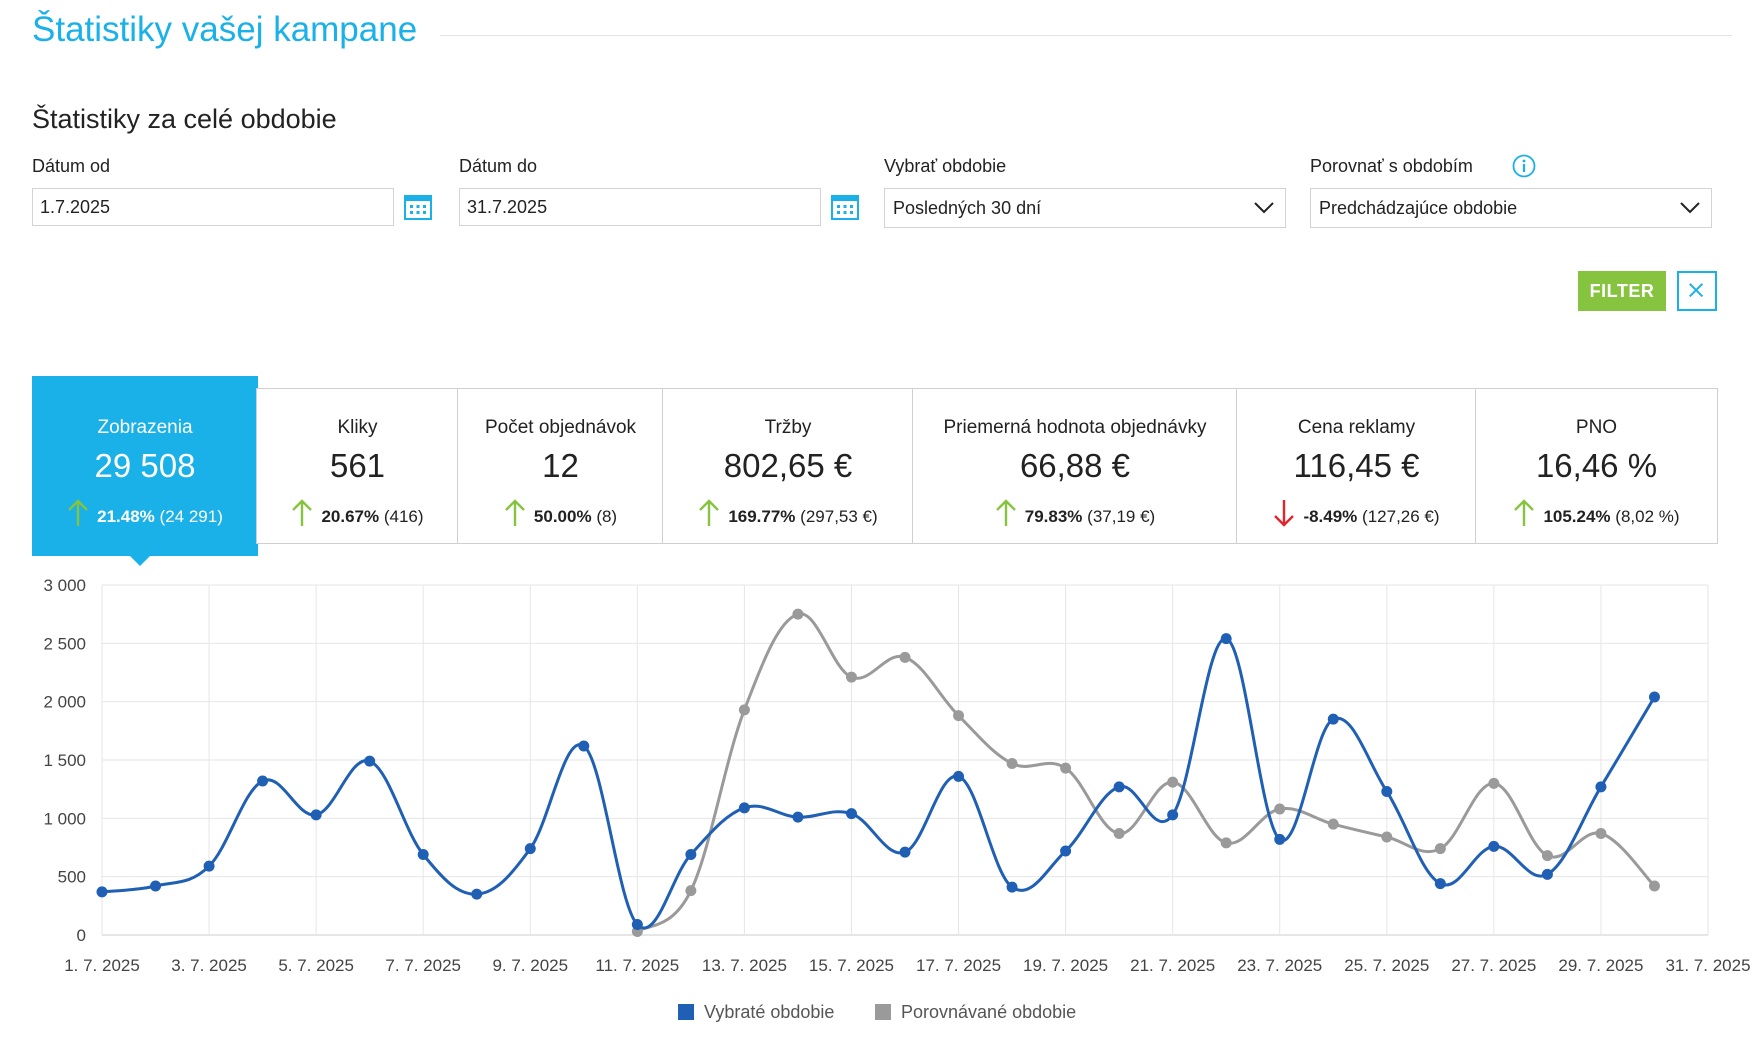  What do you see at coordinates (1330, 516) in the screenshot?
I see `kpi-delta-pct: -8.49%` at bounding box center [1330, 516].